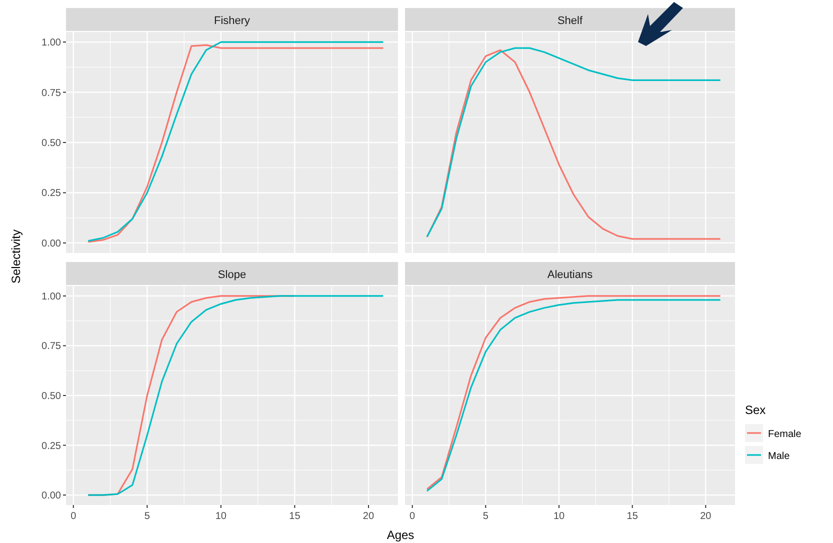  What do you see at coordinates (779, 456) in the screenshot?
I see `legend-label: Male` at bounding box center [779, 456].